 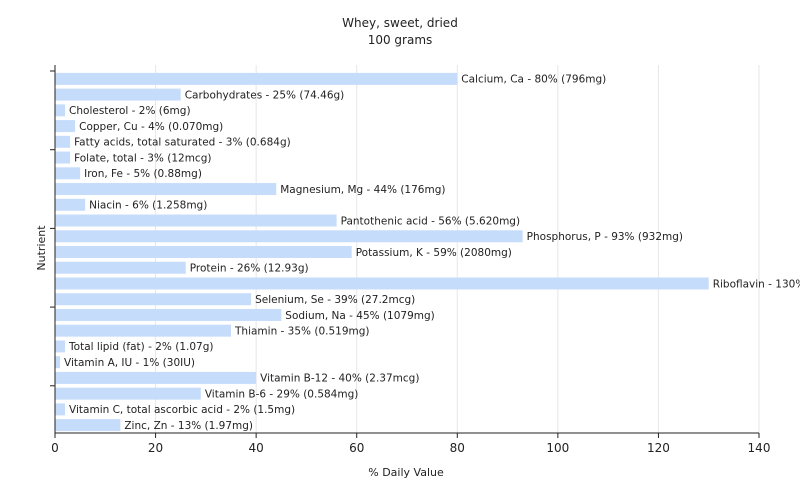 What do you see at coordinates (130, 111) in the screenshot?
I see `bar-label: Cholesterol - 2% (6mg)` at bounding box center [130, 111].